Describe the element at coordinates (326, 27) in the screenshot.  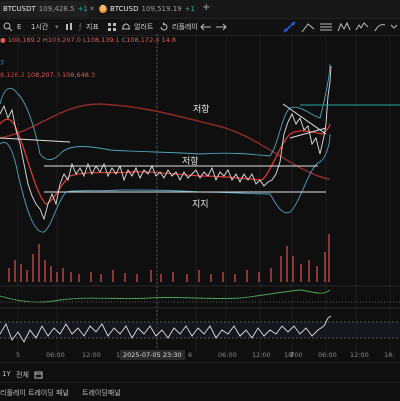
I see `fib-retracement-icon` at that location.